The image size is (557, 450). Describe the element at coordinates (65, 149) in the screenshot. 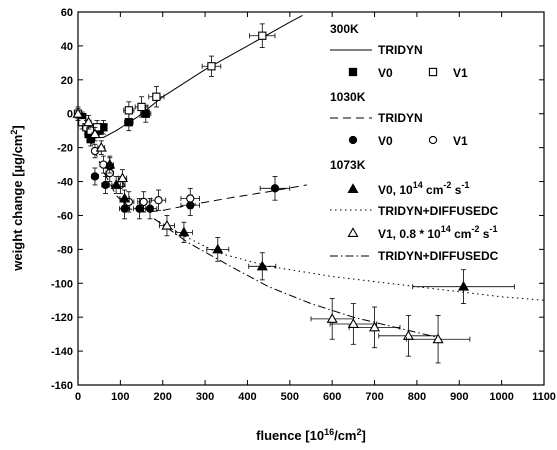

I see `y-tick-label: -20` at that location.